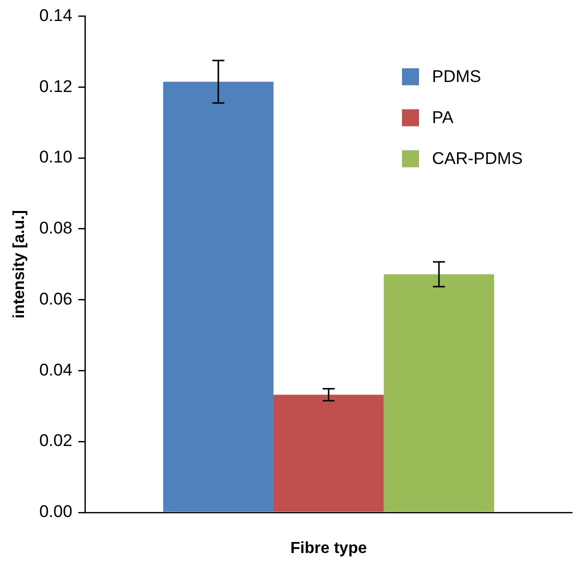 The width and height of the screenshot is (576, 564). Describe the element at coordinates (55, 157) in the screenshot. I see `y-tick-label: 0.10` at that location.